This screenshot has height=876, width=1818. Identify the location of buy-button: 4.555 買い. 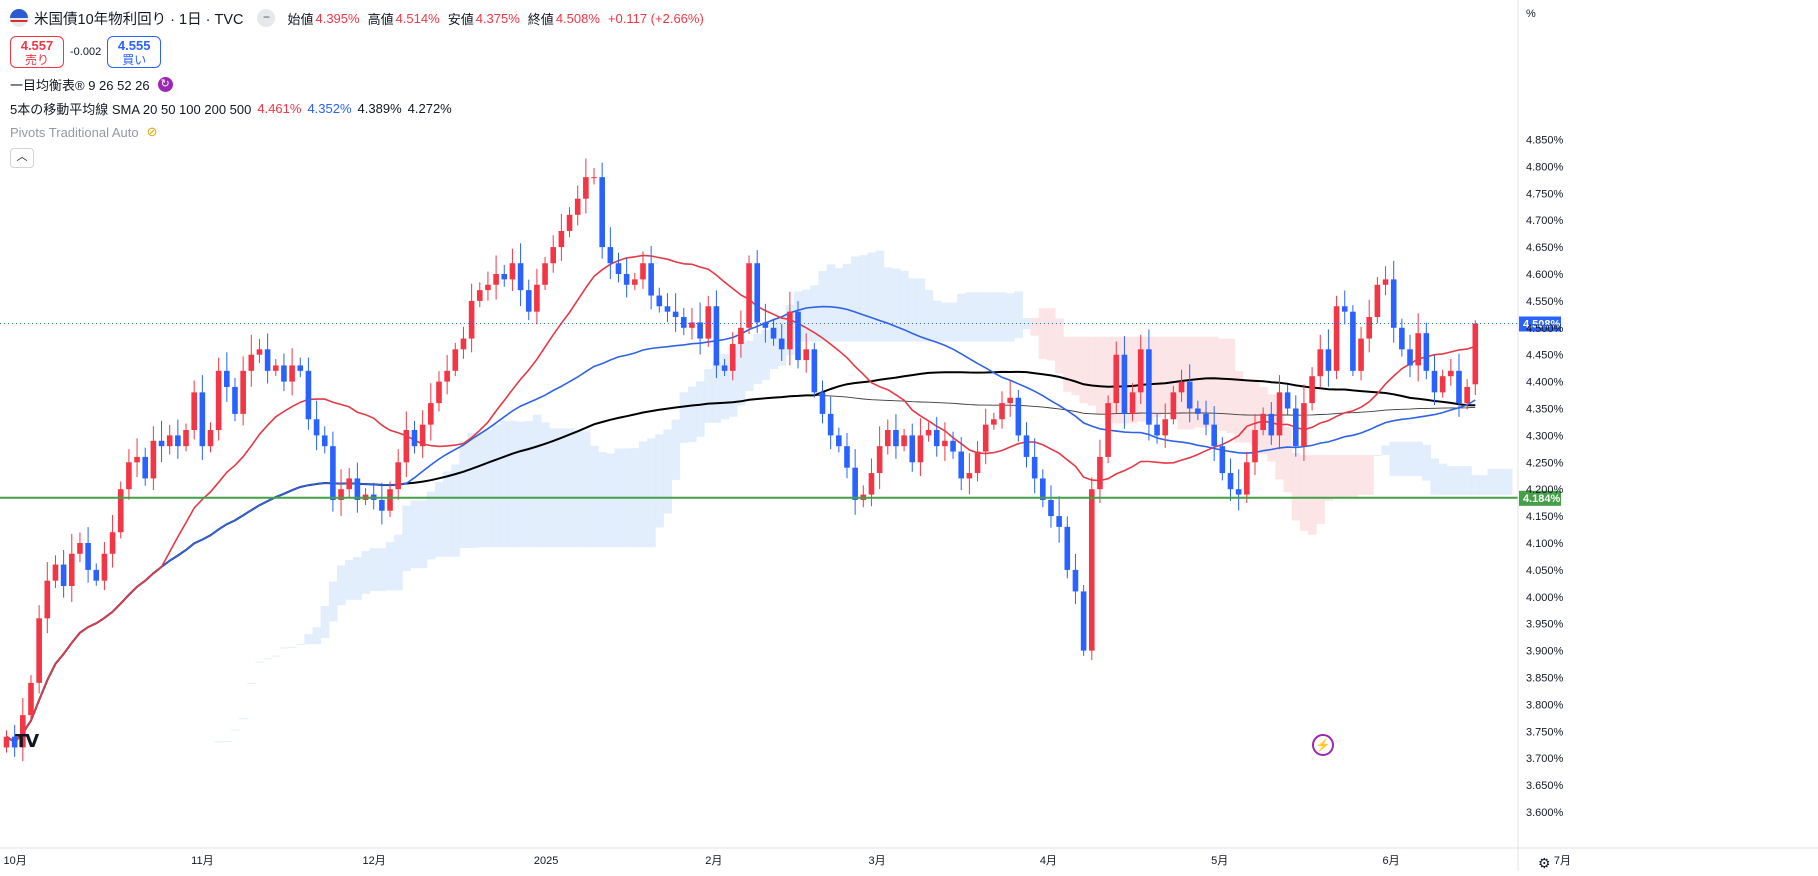
(134, 52).